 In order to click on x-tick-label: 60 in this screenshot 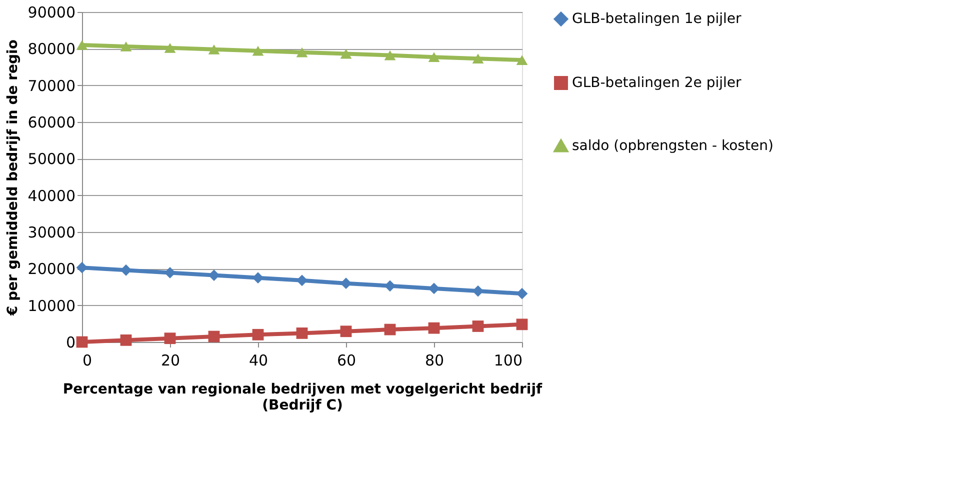, I will do `click(346, 361)`.